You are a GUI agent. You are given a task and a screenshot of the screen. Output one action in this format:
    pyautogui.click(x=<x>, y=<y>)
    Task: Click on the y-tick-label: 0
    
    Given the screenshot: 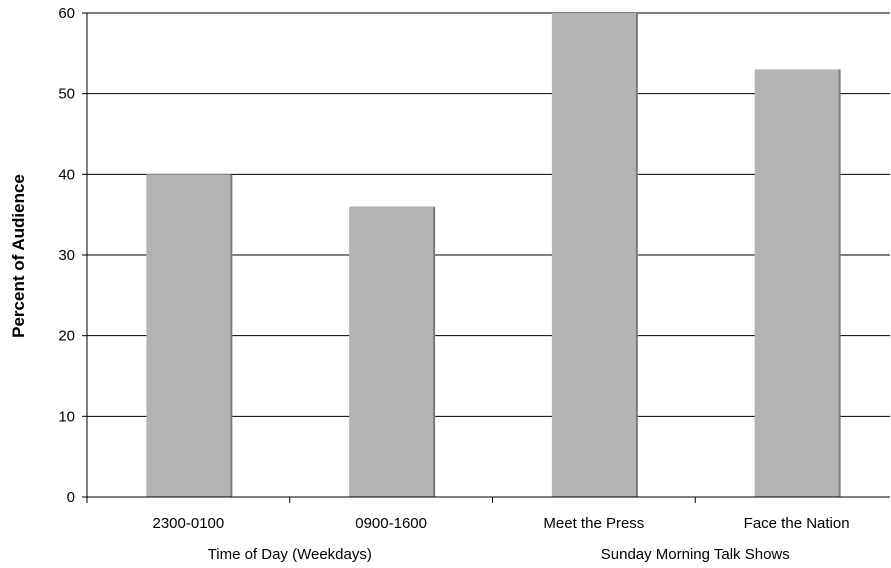 What is the action you would take?
    pyautogui.click(x=71, y=497)
    